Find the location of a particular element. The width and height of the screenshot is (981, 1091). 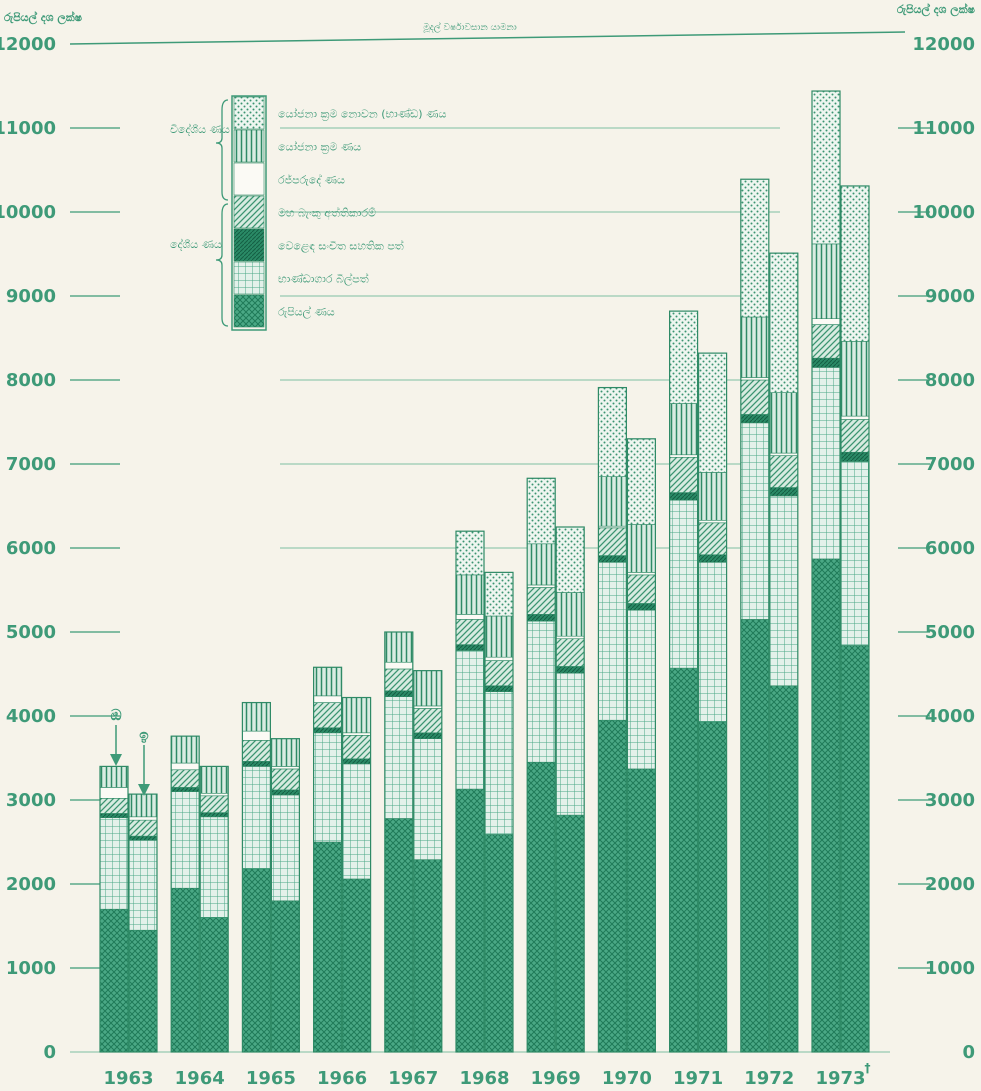

bar-segment-1964-a-s3 is located at coordinates (185, 778).